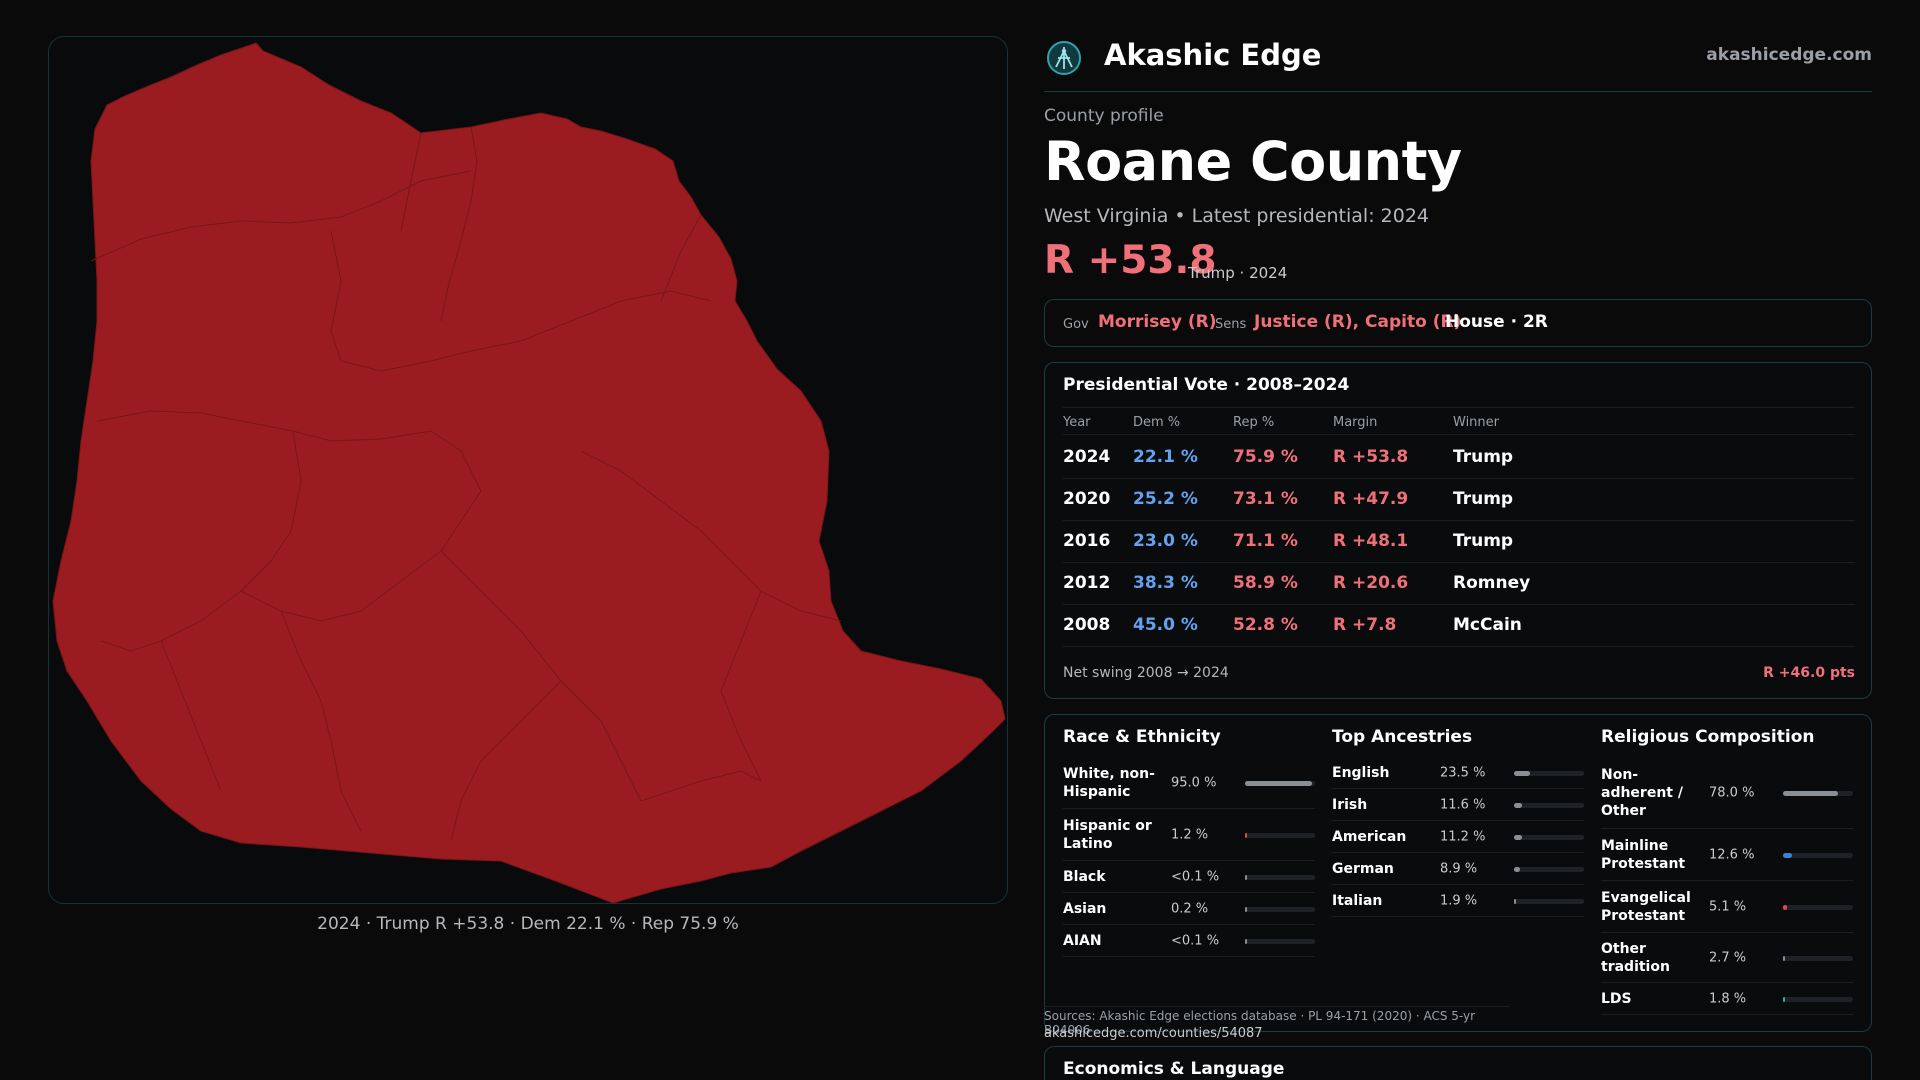  Describe the element at coordinates (1206, 385) in the screenshot. I see `presidential-vote-title: Presidential Vote · 2008–2024` at that location.